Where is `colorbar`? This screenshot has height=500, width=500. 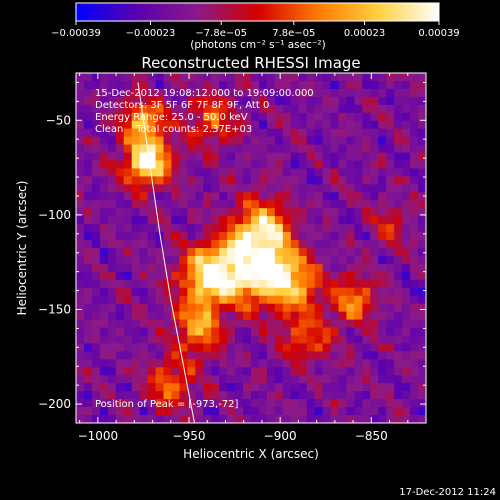
colorbar is located at coordinates (257, 12).